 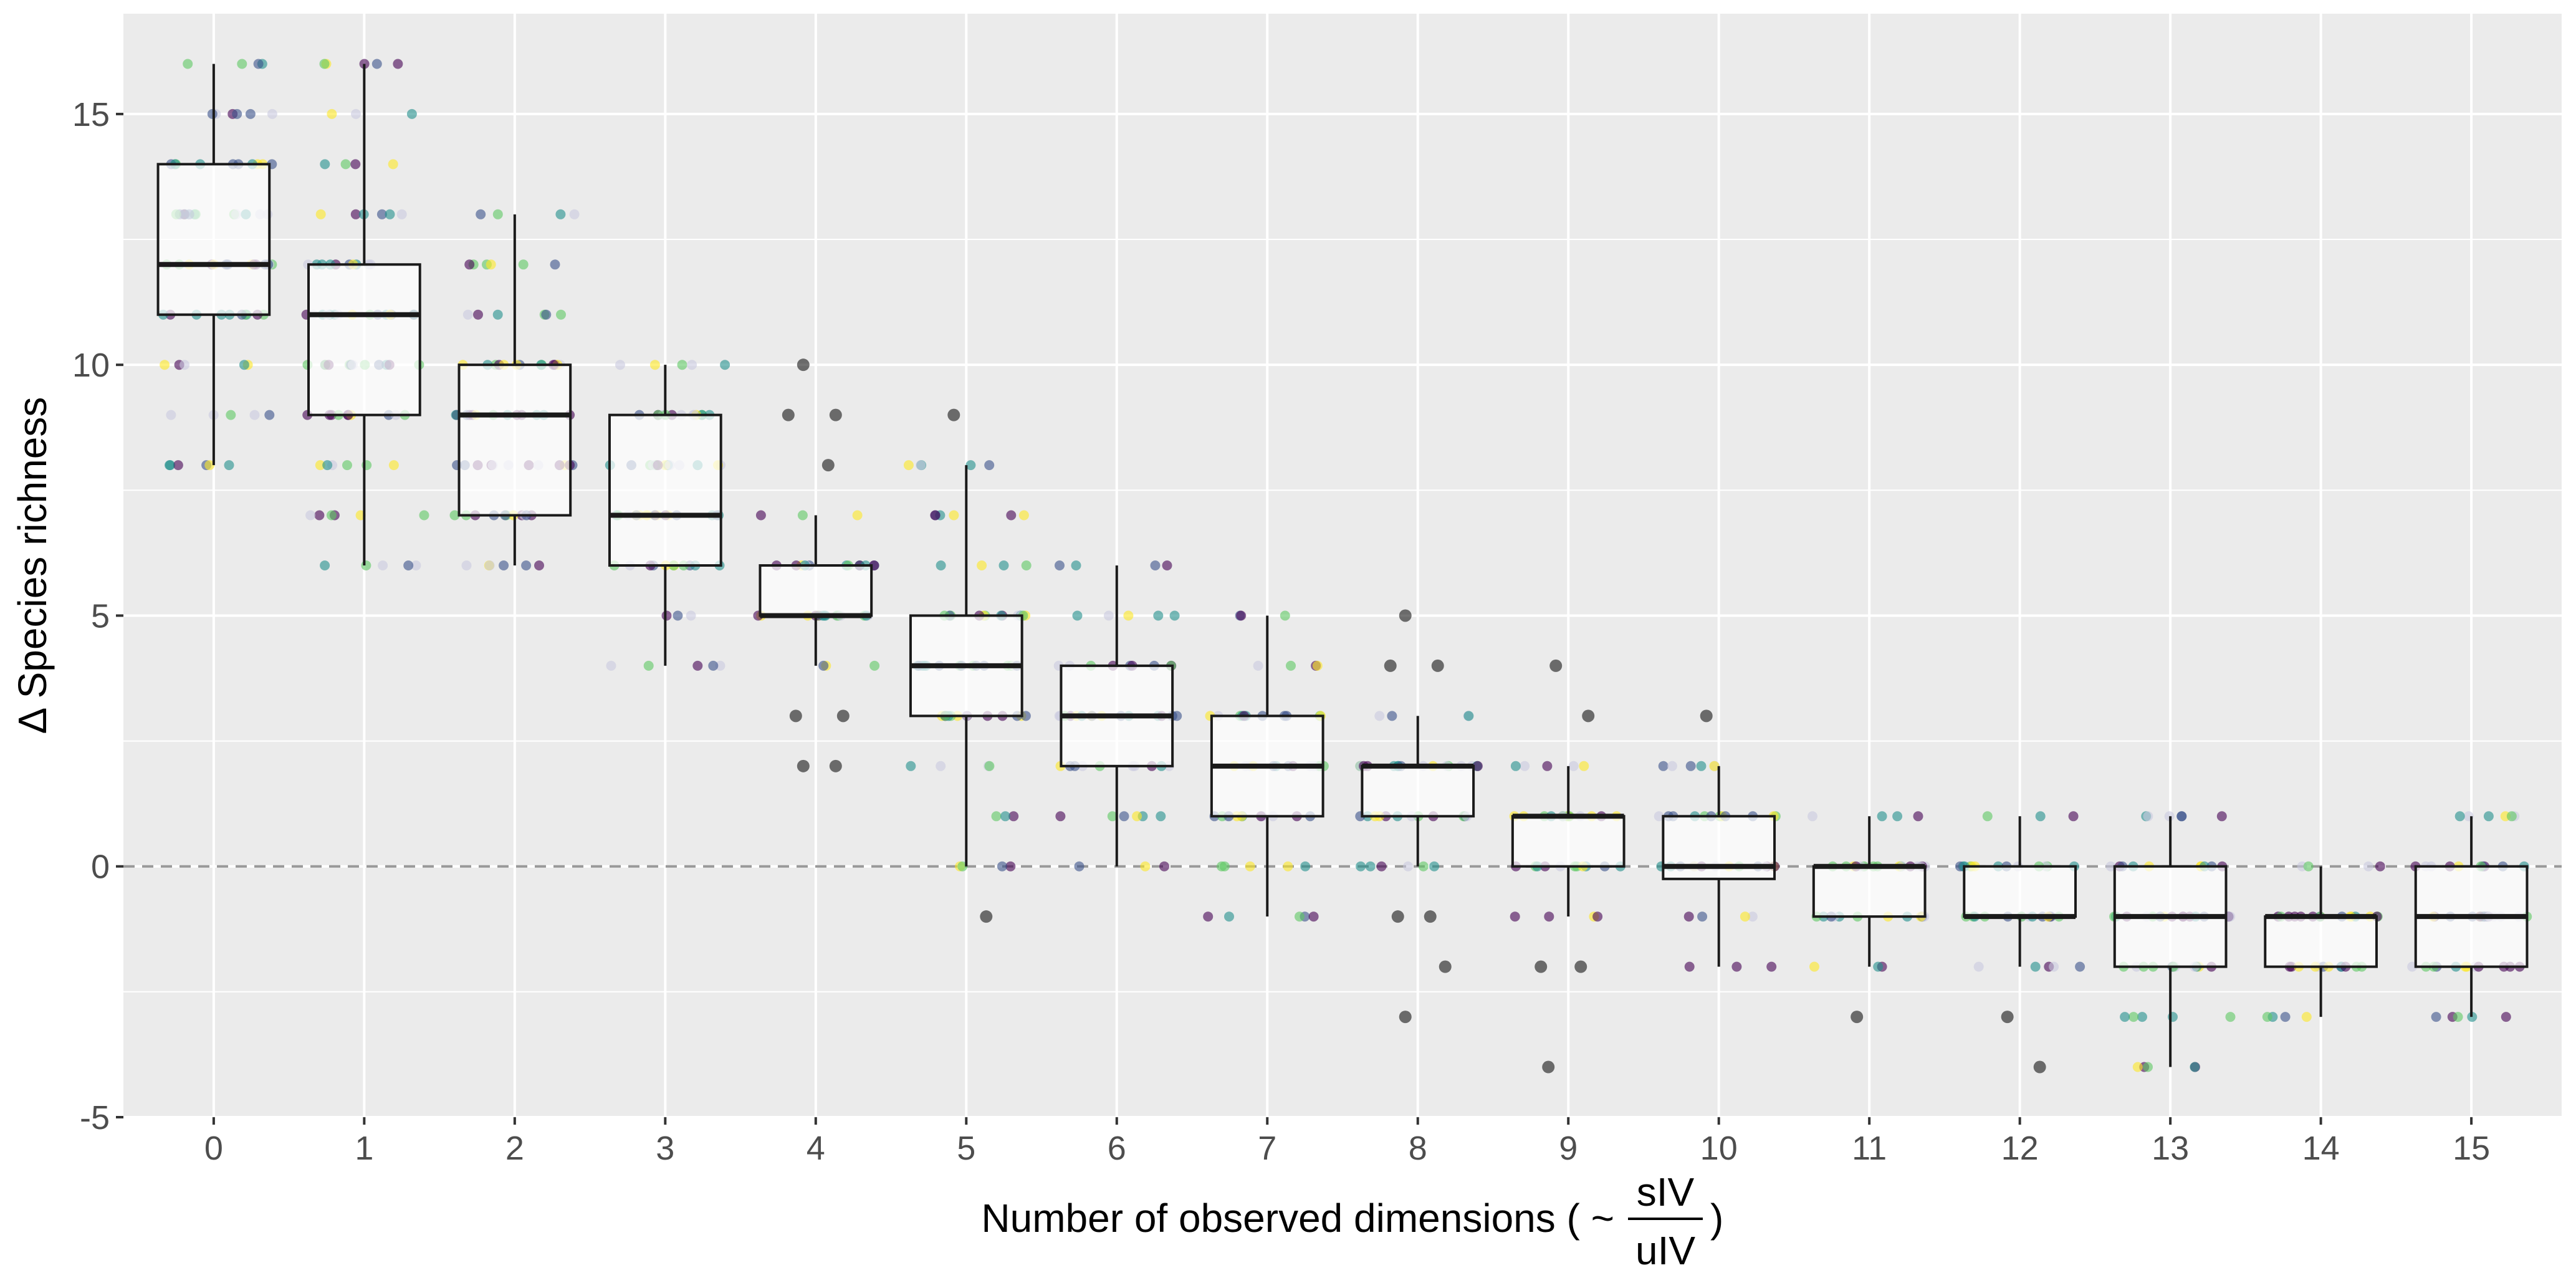 I want to click on y-tick-label: 15, so click(x=91, y=114).